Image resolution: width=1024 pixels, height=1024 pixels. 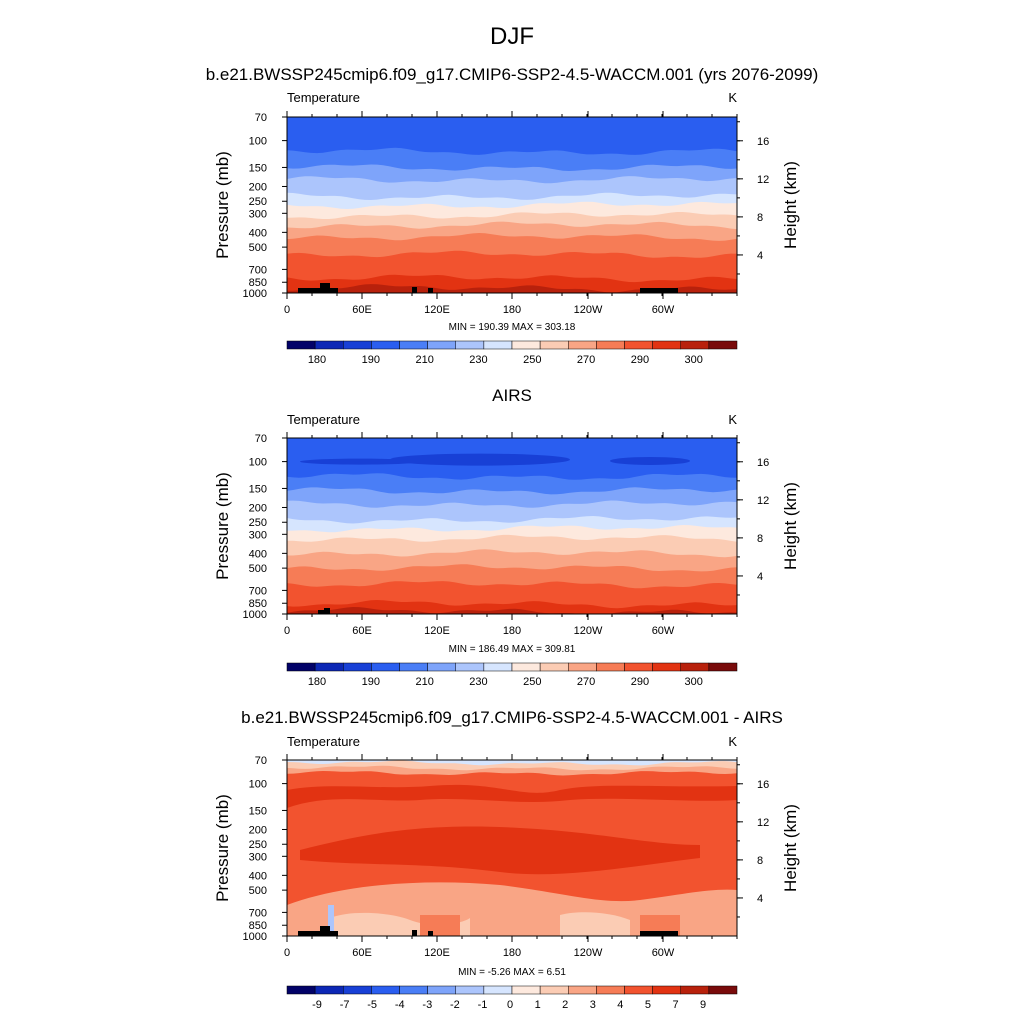 I want to click on warm-anomaly, so click(x=512, y=796).